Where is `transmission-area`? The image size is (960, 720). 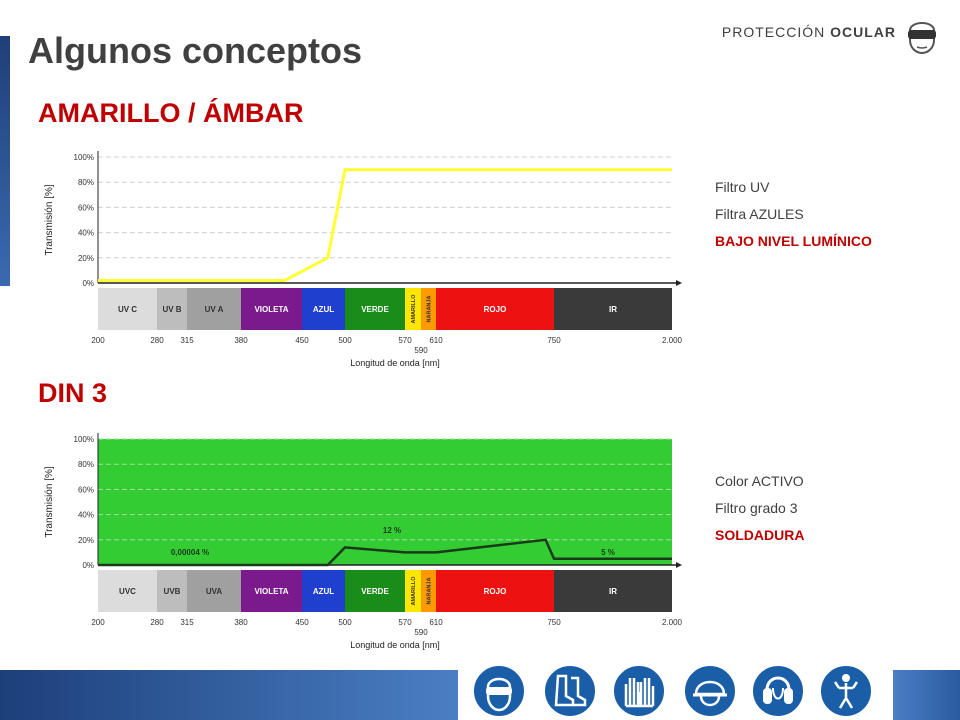
transmission-area is located at coordinates (385, 502).